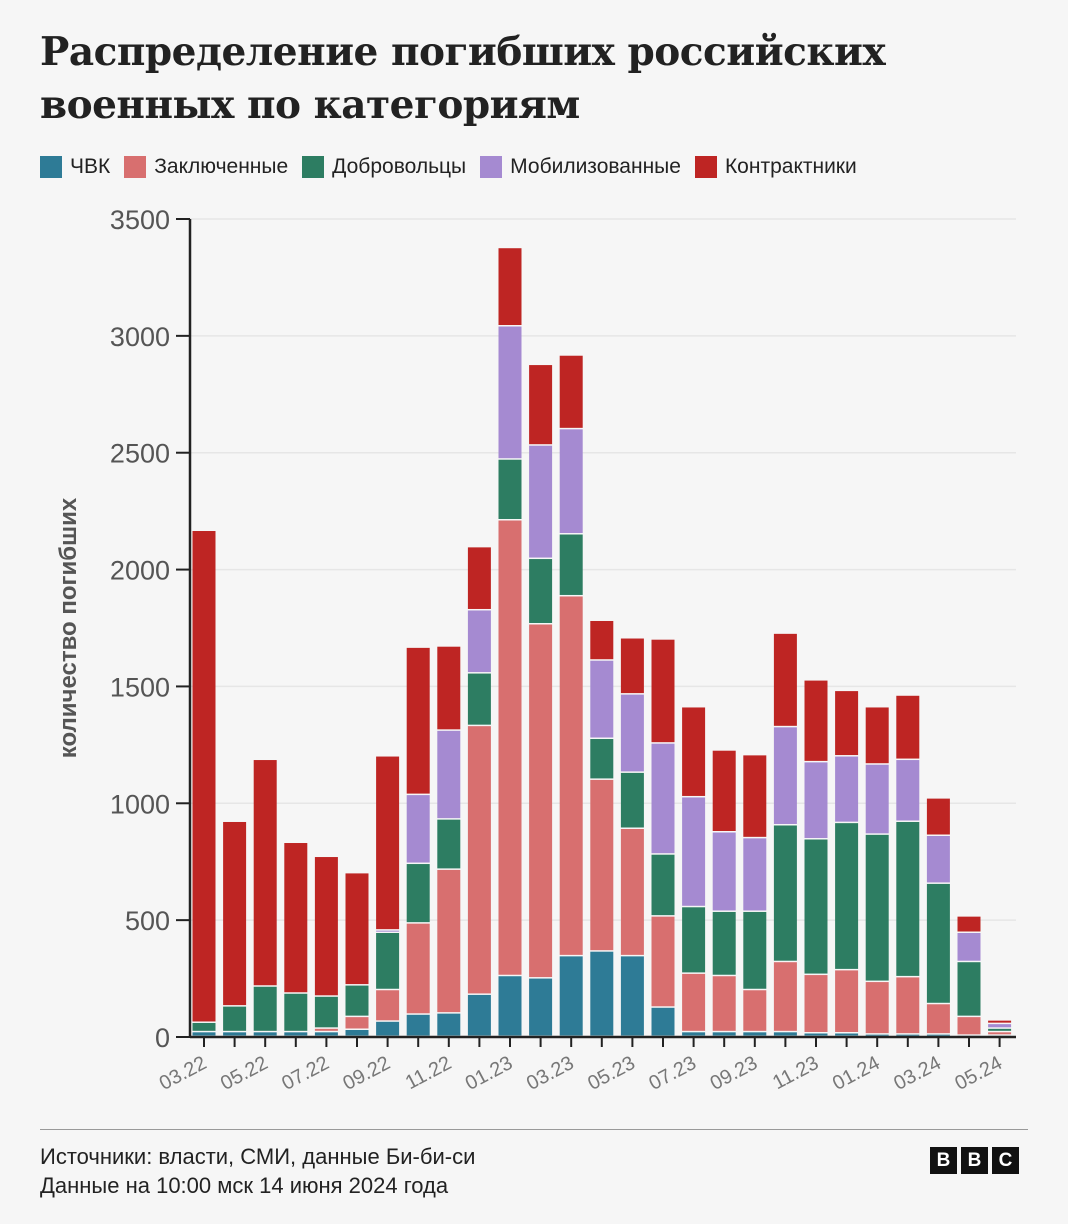 The width and height of the screenshot is (1068, 1224). What do you see at coordinates (366, 1073) in the screenshot?
I see `x-tick-label: 09.22` at bounding box center [366, 1073].